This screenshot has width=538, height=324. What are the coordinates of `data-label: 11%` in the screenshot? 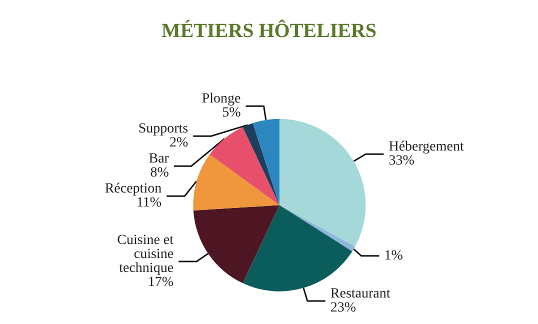 It's located at (149, 203).